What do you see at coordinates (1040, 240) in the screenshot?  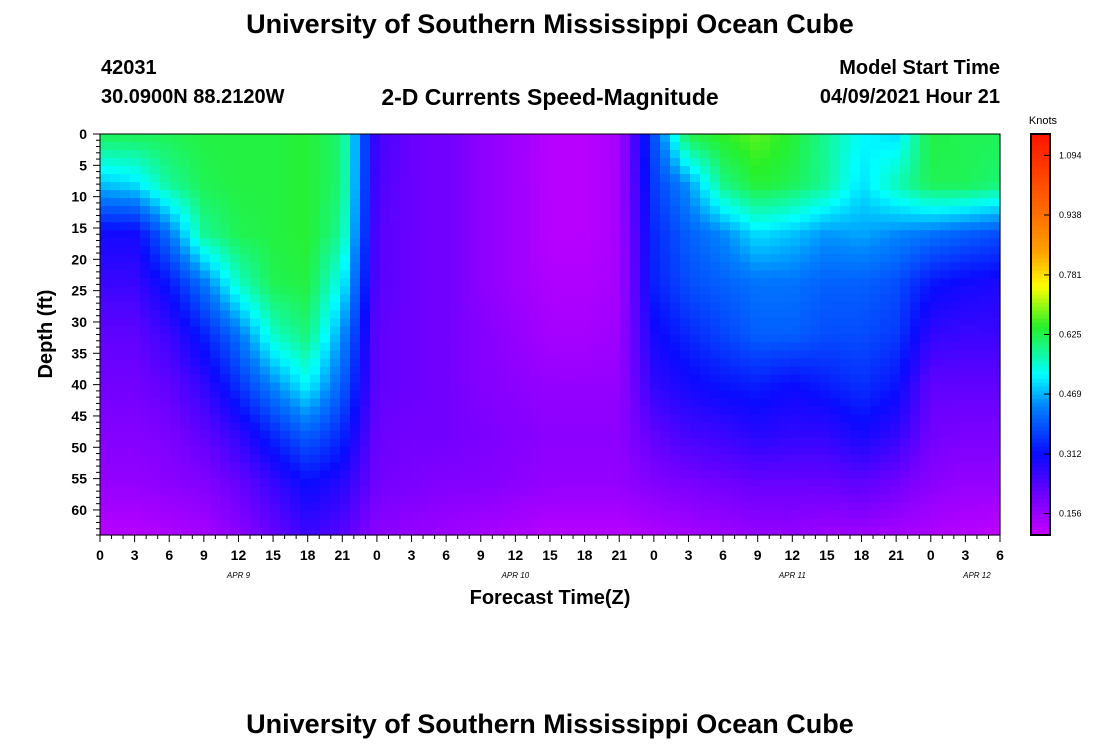 I see `colorbar-cell` at bounding box center [1040, 240].